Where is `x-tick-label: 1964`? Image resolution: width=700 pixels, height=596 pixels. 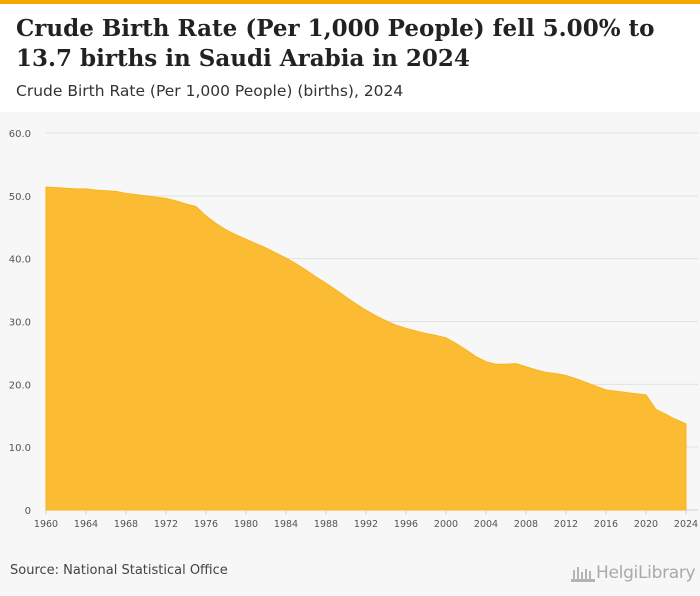
x-tick-label: 1964 is located at coordinates (86, 524).